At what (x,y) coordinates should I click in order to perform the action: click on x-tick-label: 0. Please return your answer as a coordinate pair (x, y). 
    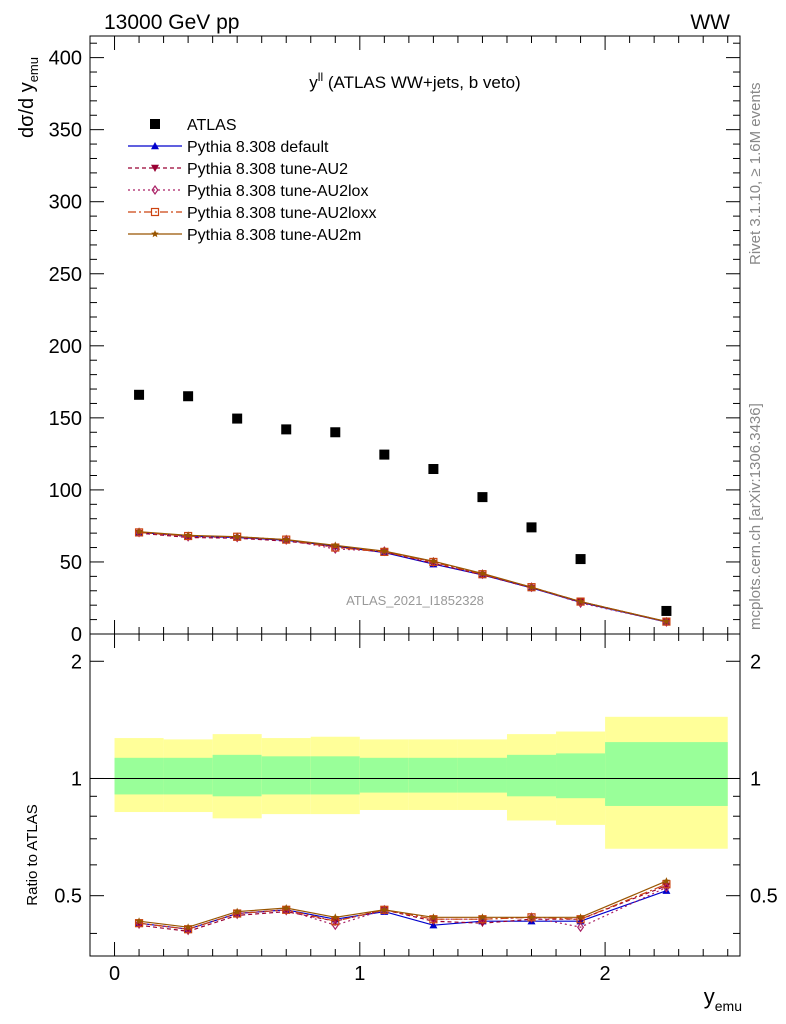
    Looking at the image, I should click on (114, 974).